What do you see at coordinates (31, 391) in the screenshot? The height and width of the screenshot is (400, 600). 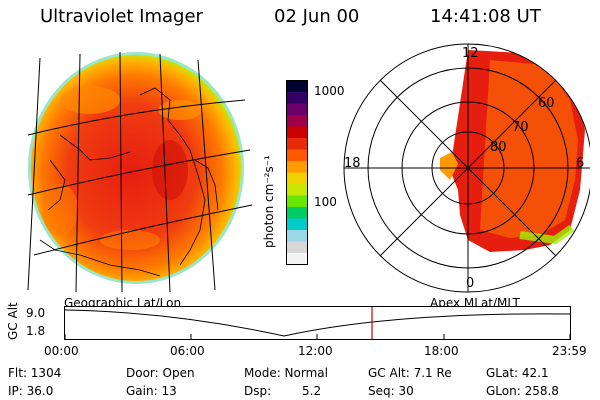 I see `ip-value: IP: 36.0` at bounding box center [31, 391].